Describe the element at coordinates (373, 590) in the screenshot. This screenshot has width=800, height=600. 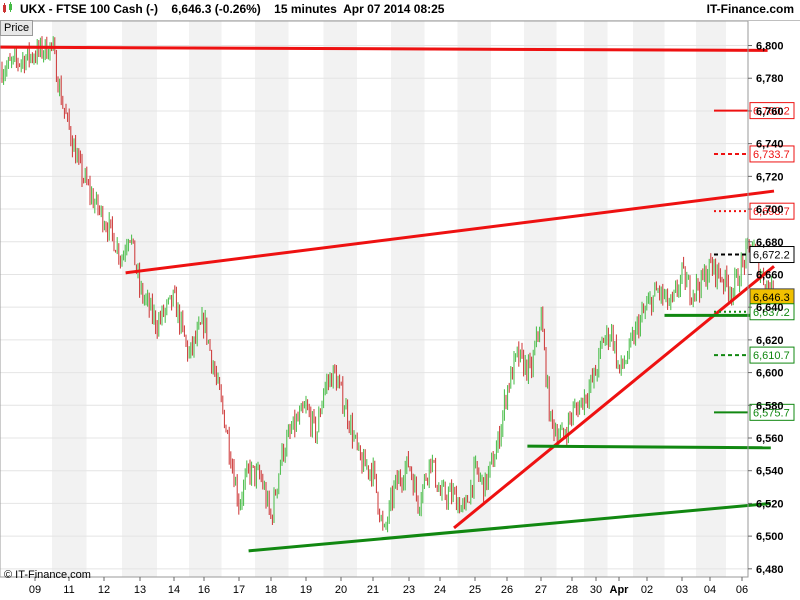
I see `x-tick-label: 21` at that location.